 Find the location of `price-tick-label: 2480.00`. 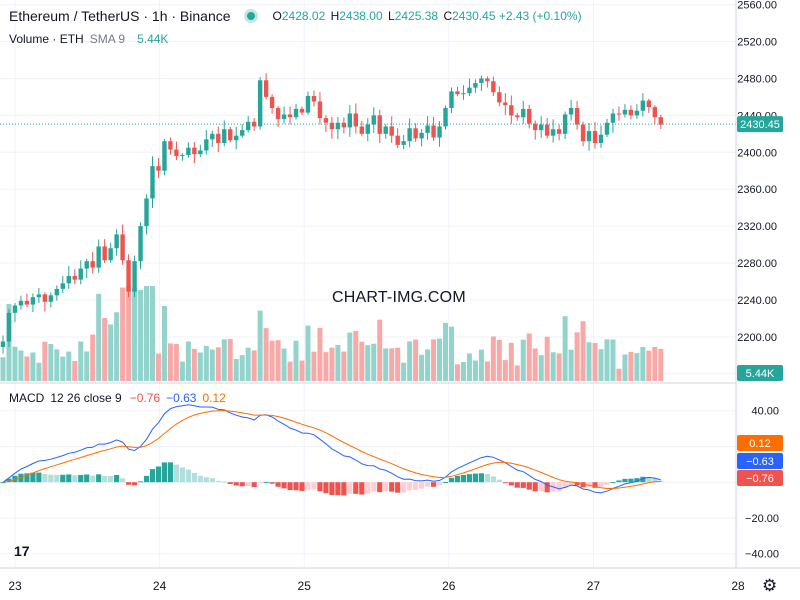

price-tick-label: 2480.00 is located at coordinates (757, 79).